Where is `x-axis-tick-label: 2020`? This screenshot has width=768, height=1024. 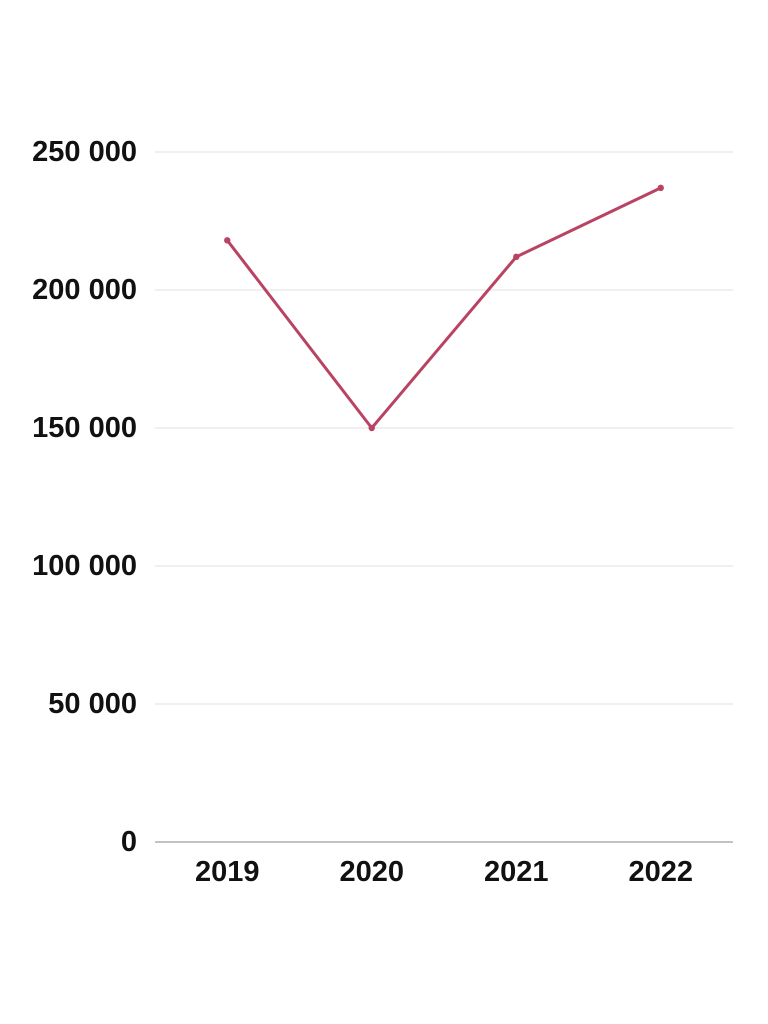
x-axis-tick-label: 2020 is located at coordinates (371, 872).